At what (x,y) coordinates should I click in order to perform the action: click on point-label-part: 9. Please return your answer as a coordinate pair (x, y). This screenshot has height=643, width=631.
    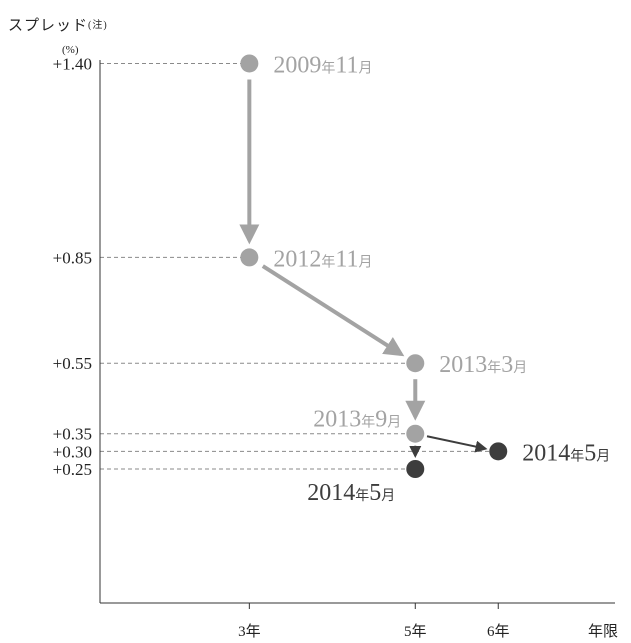
    Looking at the image, I should click on (381, 420).